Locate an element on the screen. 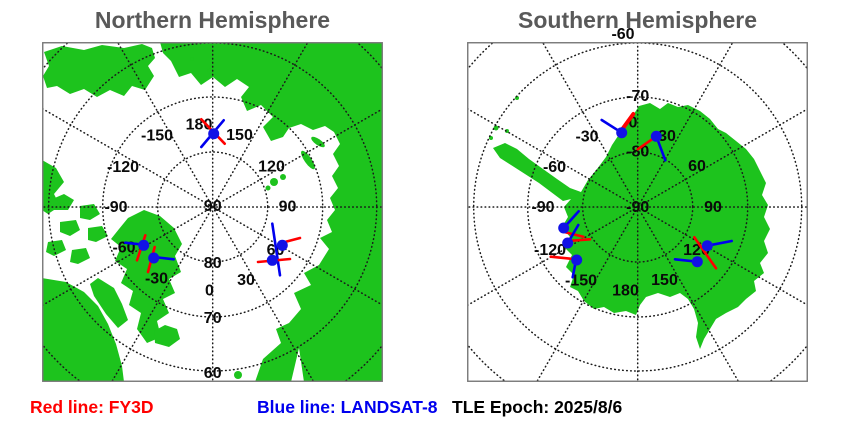 The image size is (850, 425). landsat8-track-line is located at coordinates (276, 249).